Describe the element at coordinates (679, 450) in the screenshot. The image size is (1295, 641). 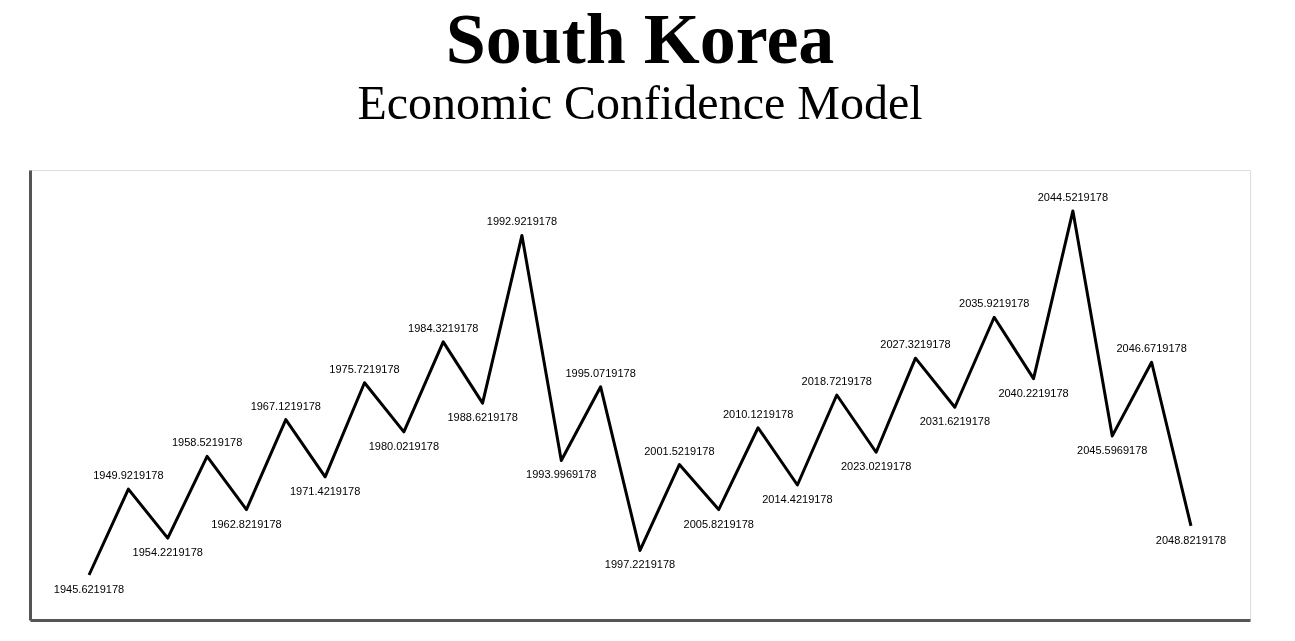
I see `annotation: 2001.5219178` at that location.